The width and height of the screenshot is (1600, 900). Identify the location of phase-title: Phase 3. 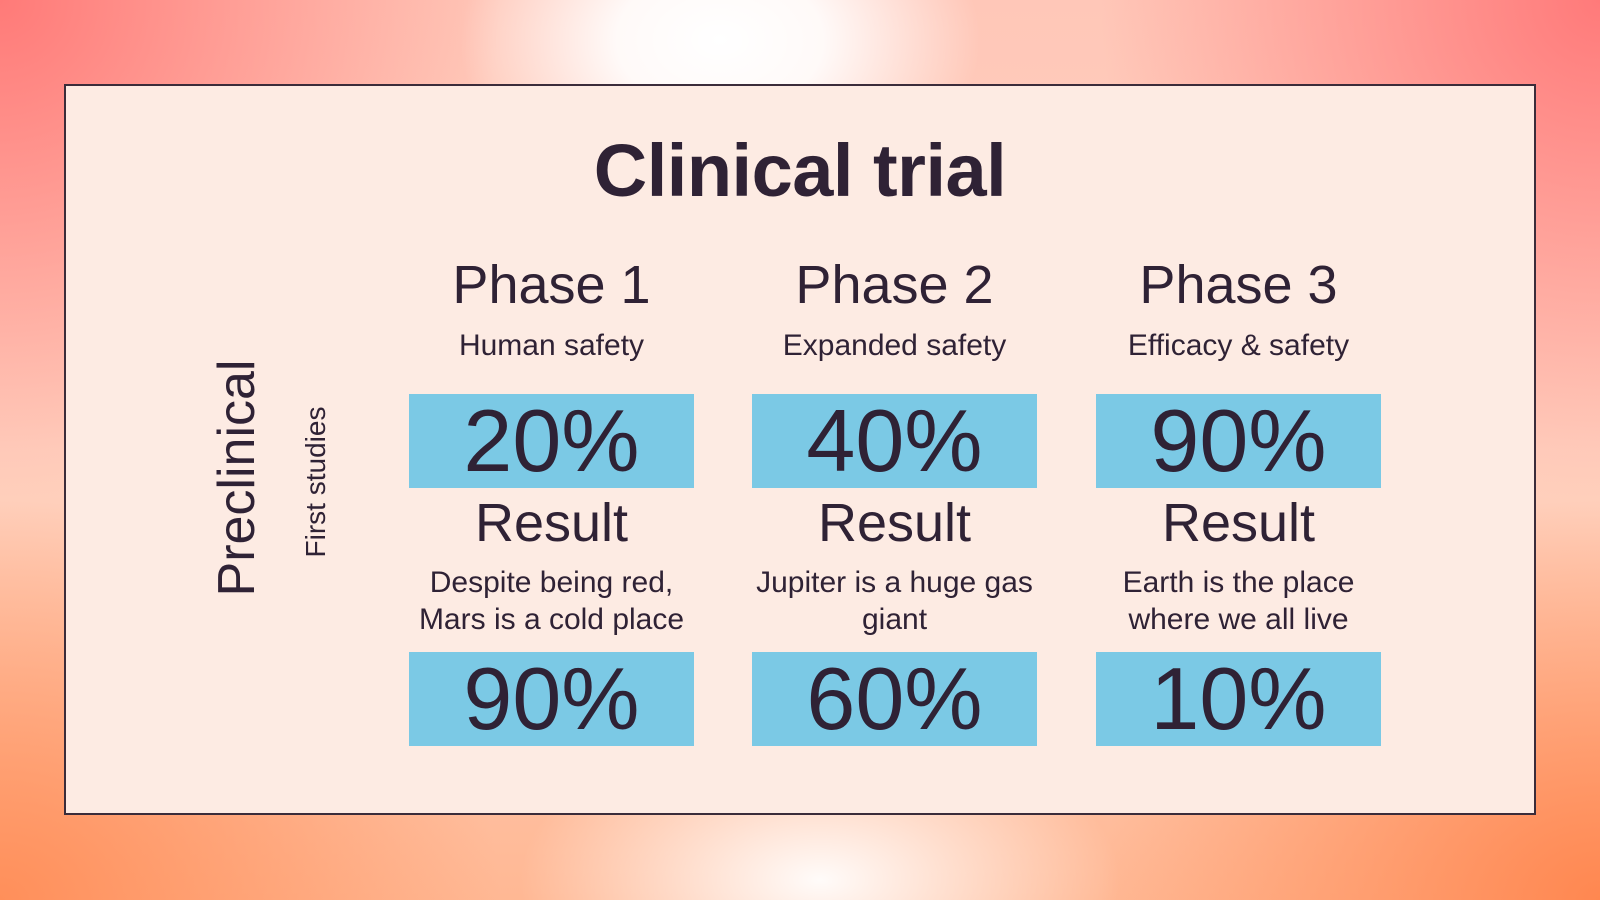
(1238, 285).